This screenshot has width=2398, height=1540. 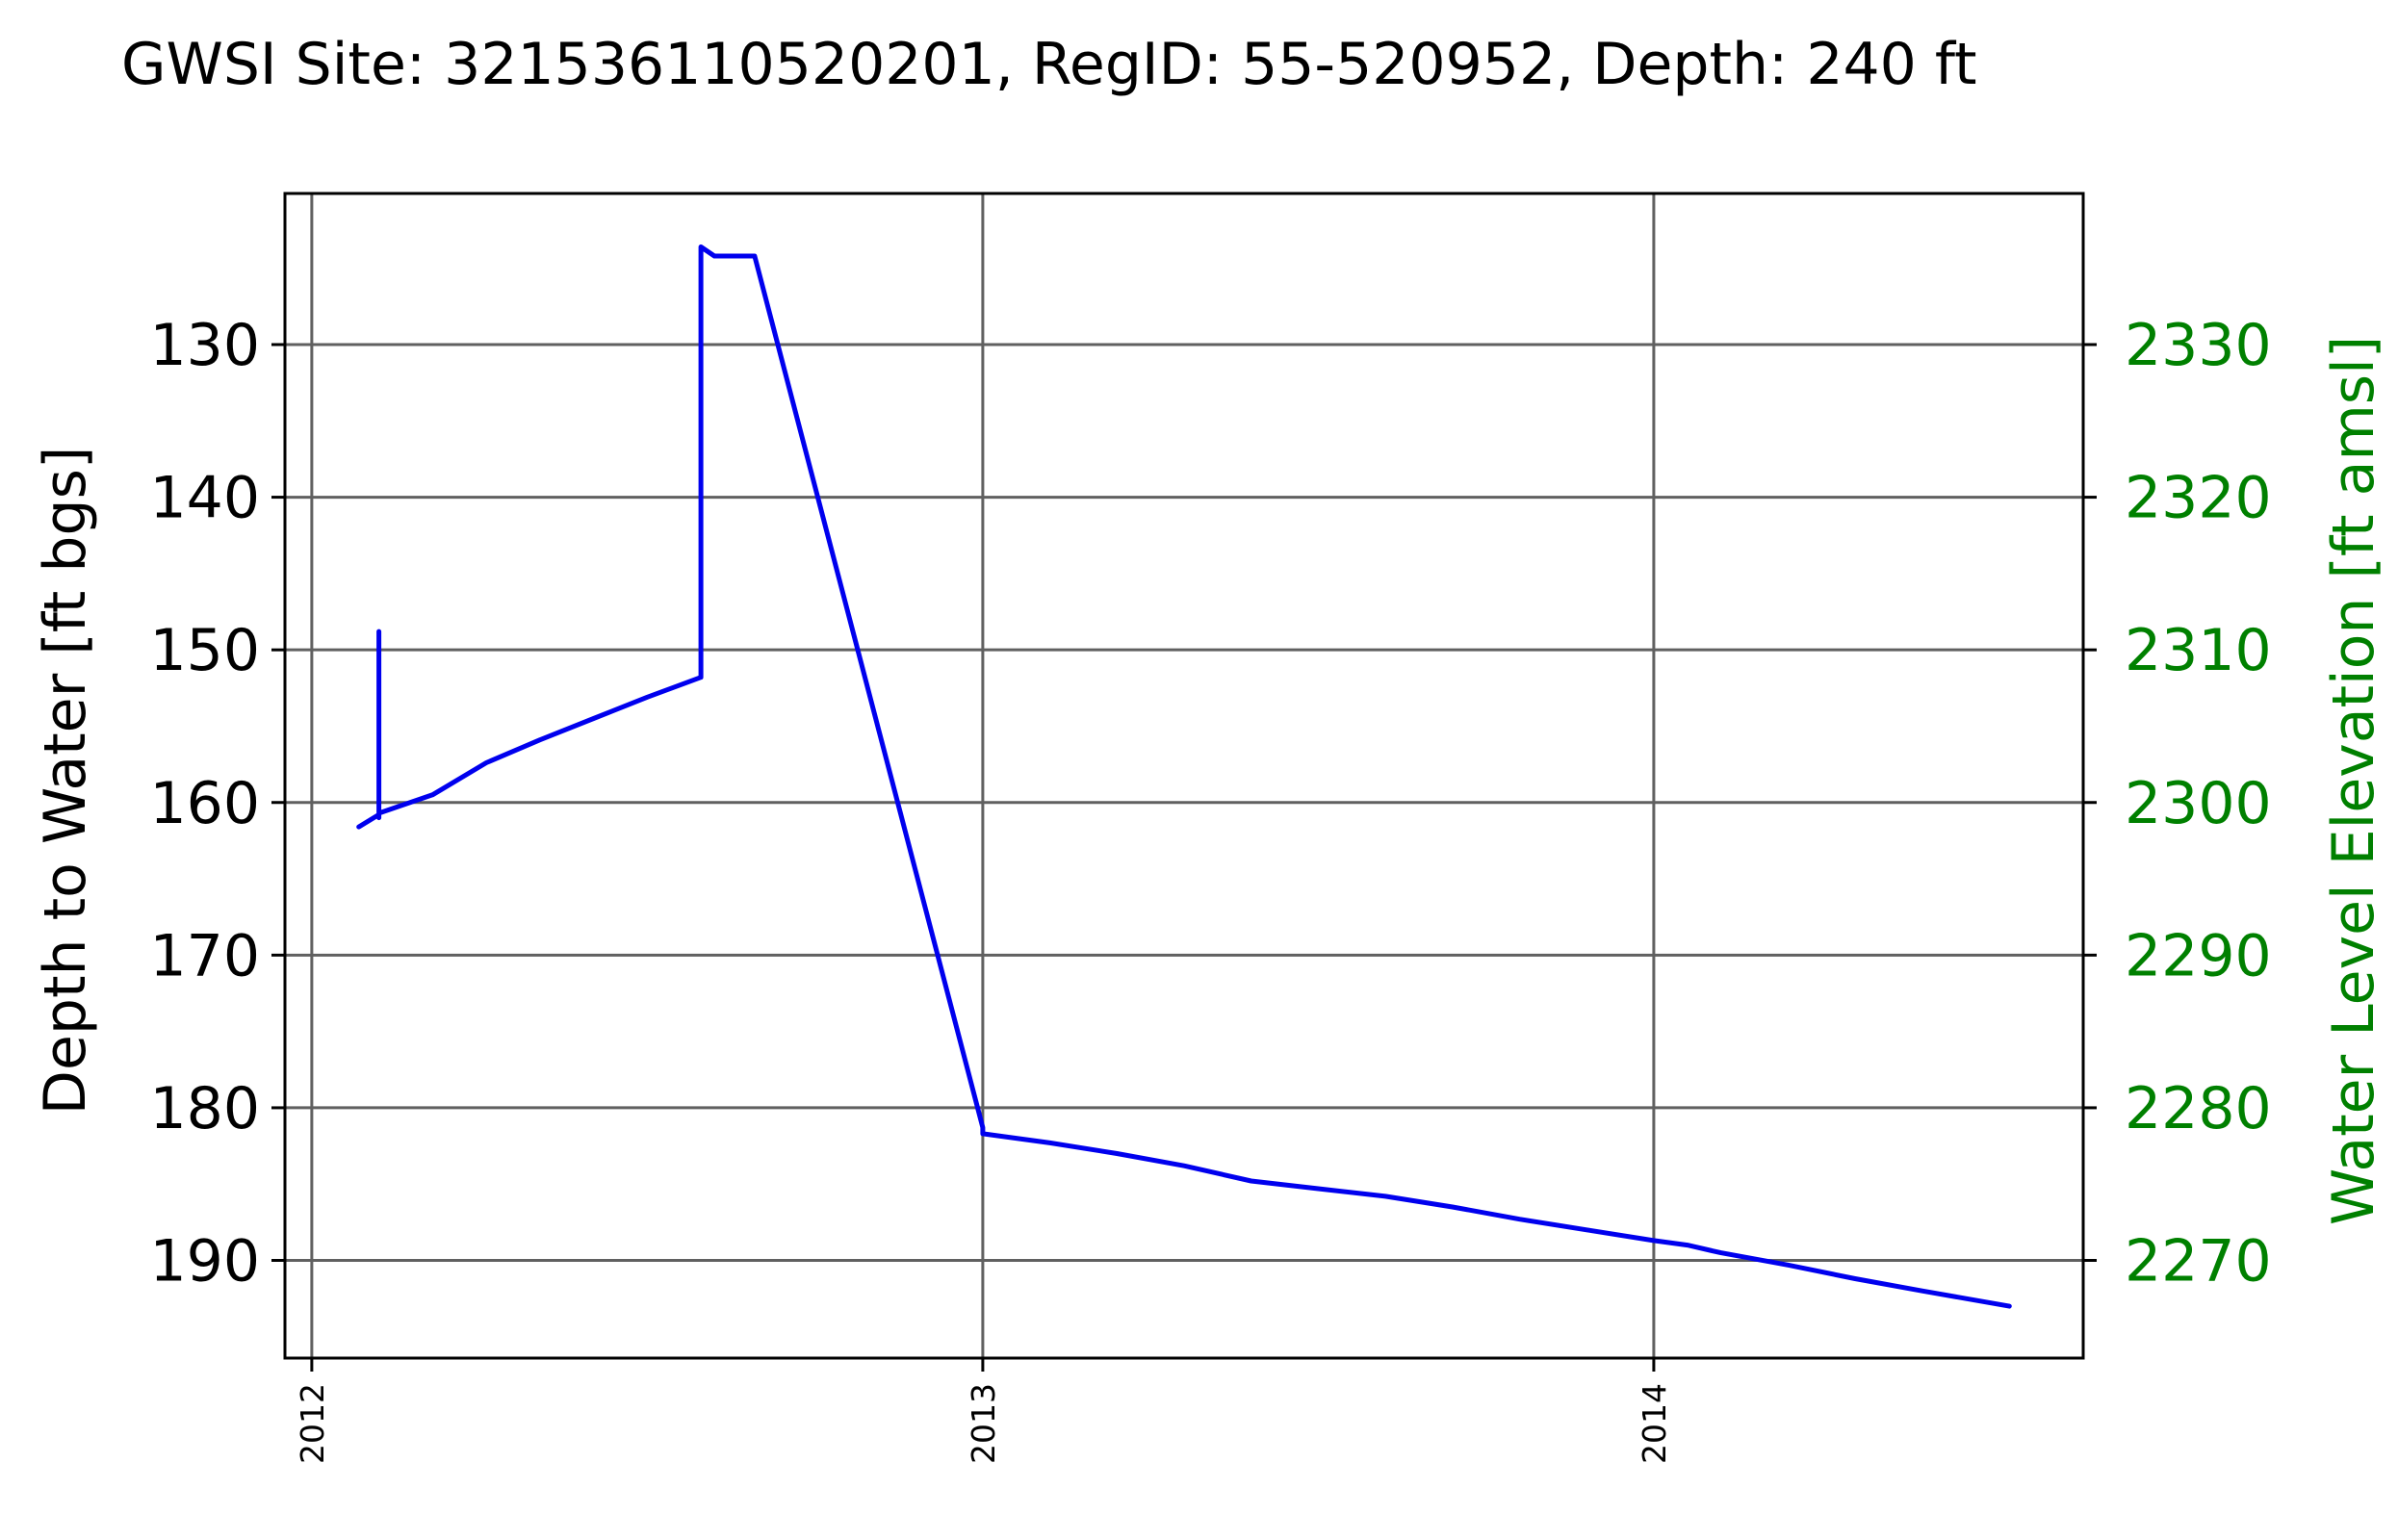 What do you see at coordinates (2198, 345) in the screenshot?
I see `y-tick-label-right: 2330` at bounding box center [2198, 345].